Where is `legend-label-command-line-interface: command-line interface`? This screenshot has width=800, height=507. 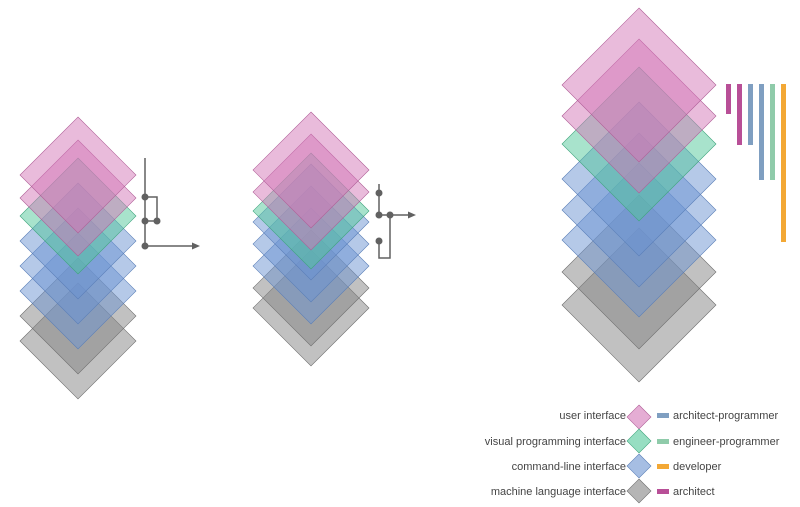
legend-label-command-line-interface: command-line interface is located at coordinates (569, 467).